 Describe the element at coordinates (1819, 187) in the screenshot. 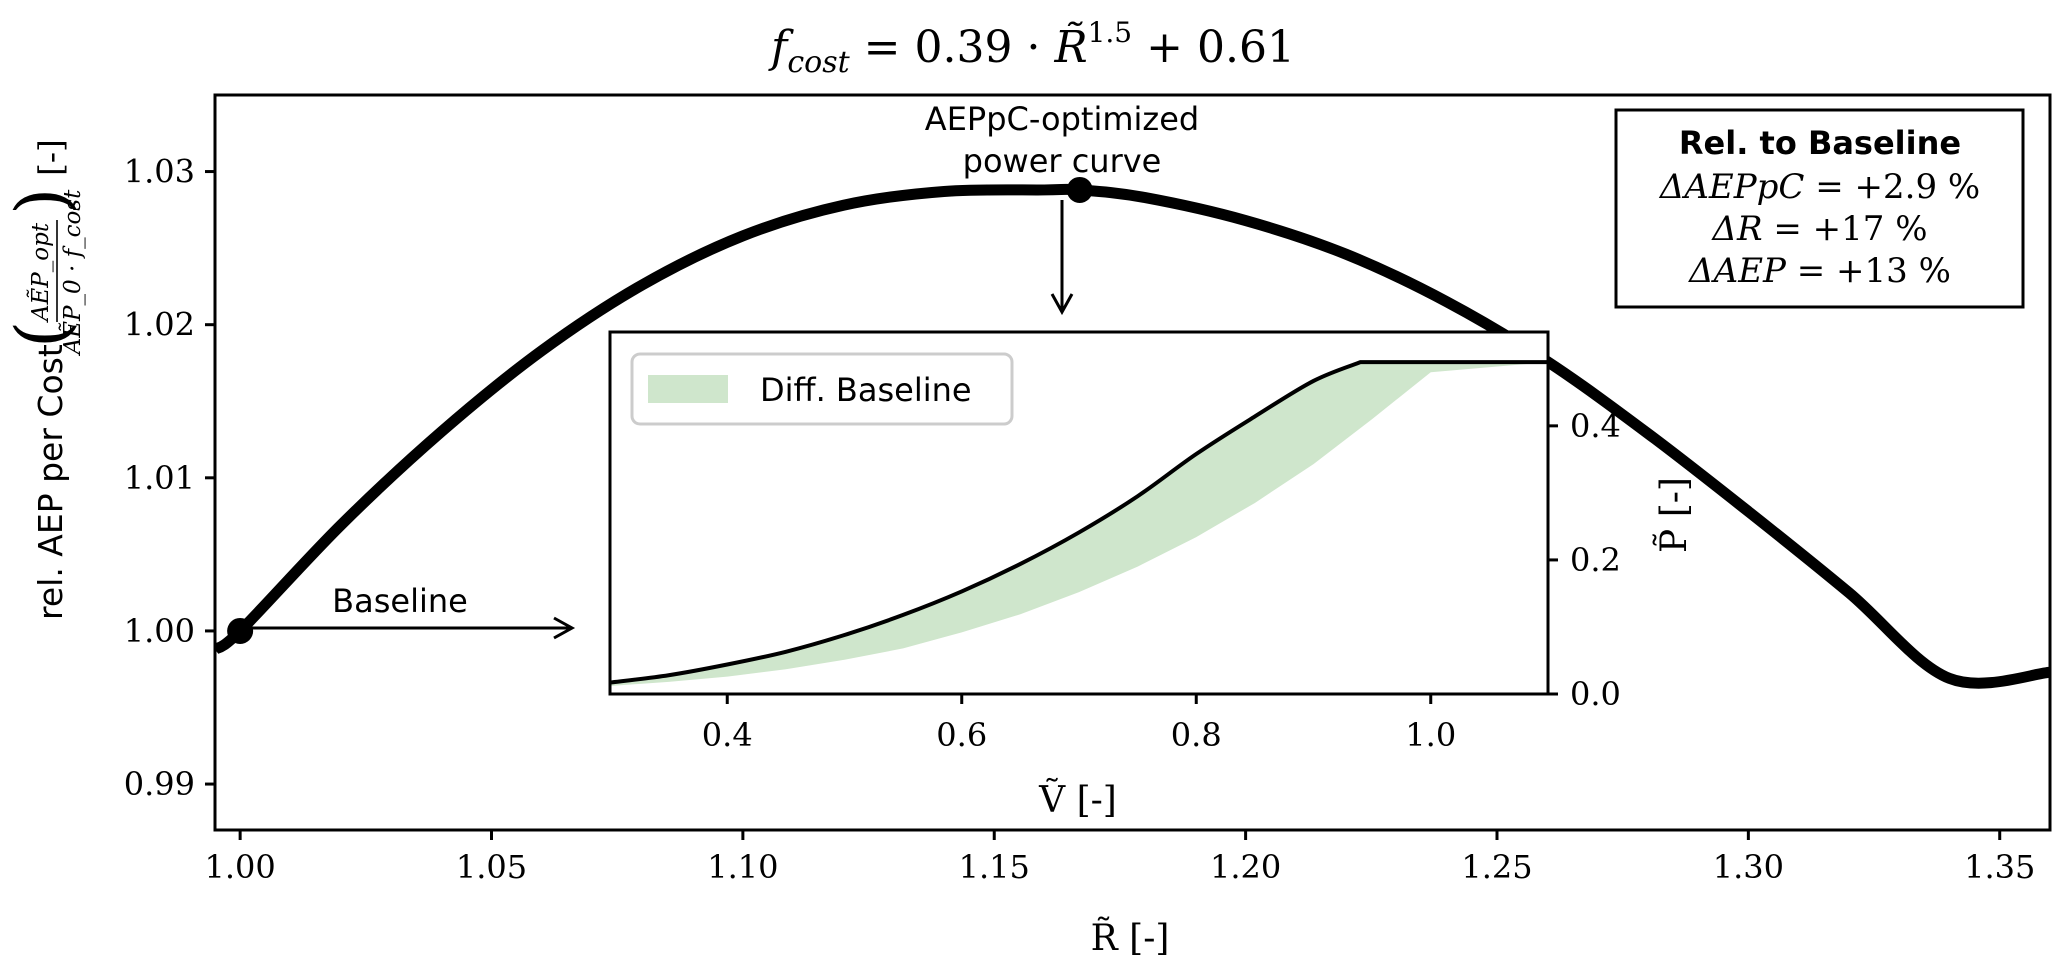

I see `info-line-aepc: ΔAEPpC = +2.9 %` at that location.